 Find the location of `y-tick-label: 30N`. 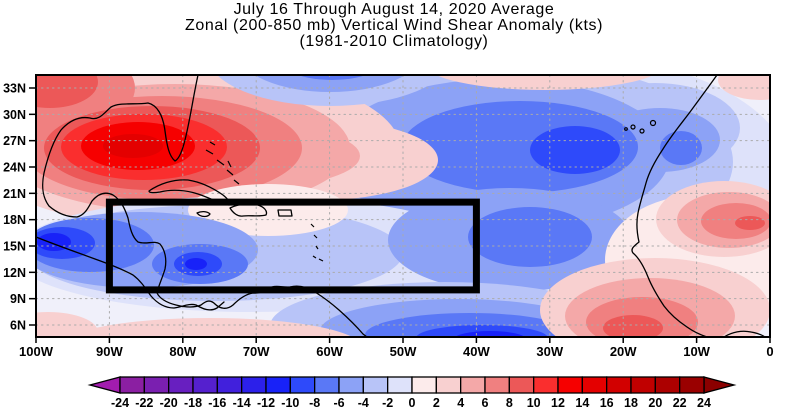

y-tick-label: 30N is located at coordinates (14, 115).